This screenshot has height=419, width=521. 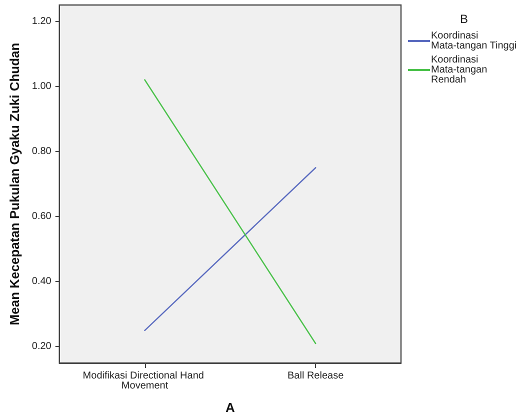 I want to click on legend-title: B, so click(x=464, y=19).